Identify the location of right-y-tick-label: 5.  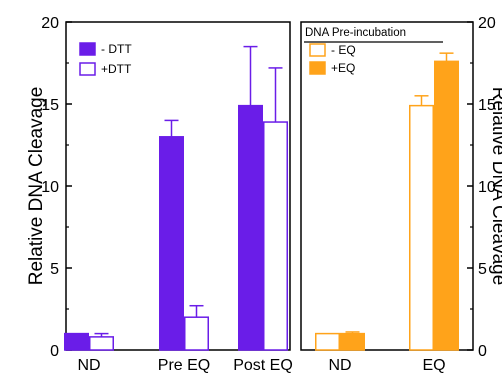
(482, 269).